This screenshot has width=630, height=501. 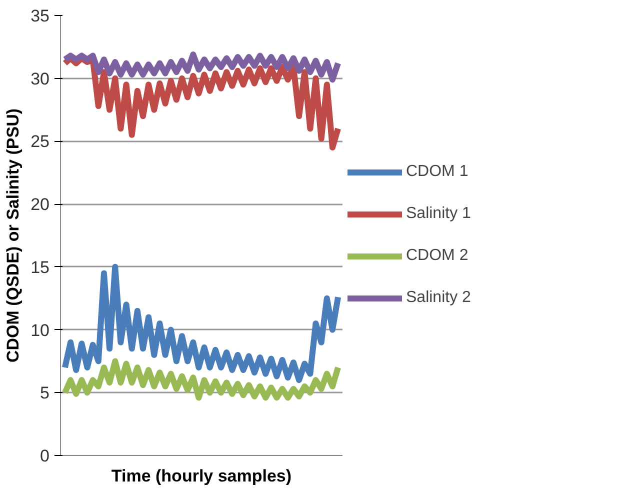 I want to click on y-tick-label: 15, so click(x=40, y=267).